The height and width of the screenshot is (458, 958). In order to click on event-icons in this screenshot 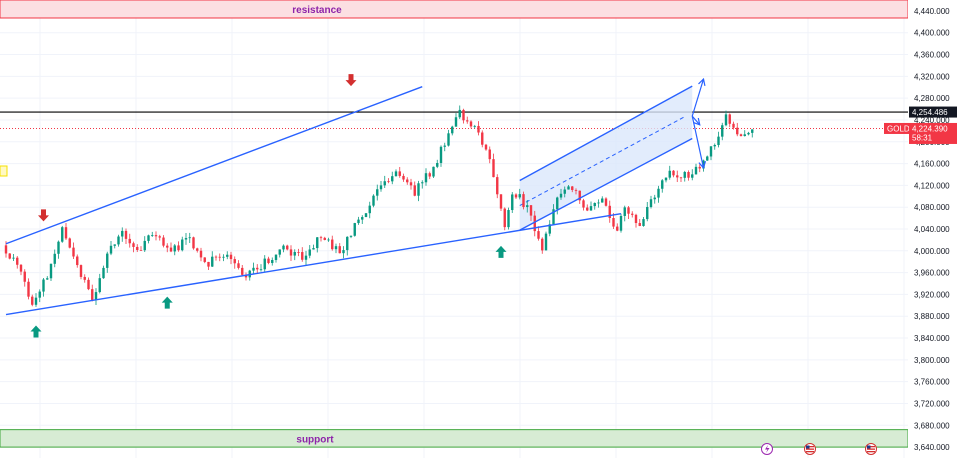, I will do `click(819, 449)`.